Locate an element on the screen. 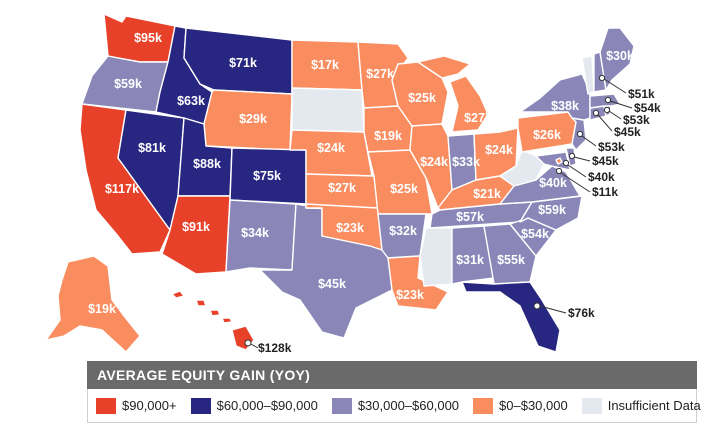  label-NJ: $53k is located at coordinates (611, 147).